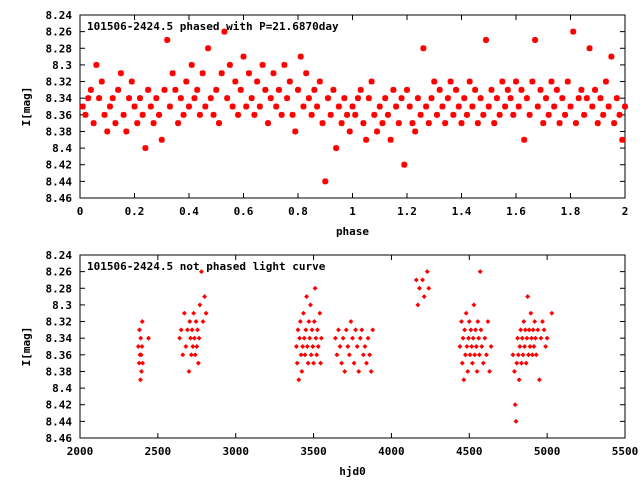 The image size is (640, 480). I want to click on x-tick-label: 4000, so click(391, 451).